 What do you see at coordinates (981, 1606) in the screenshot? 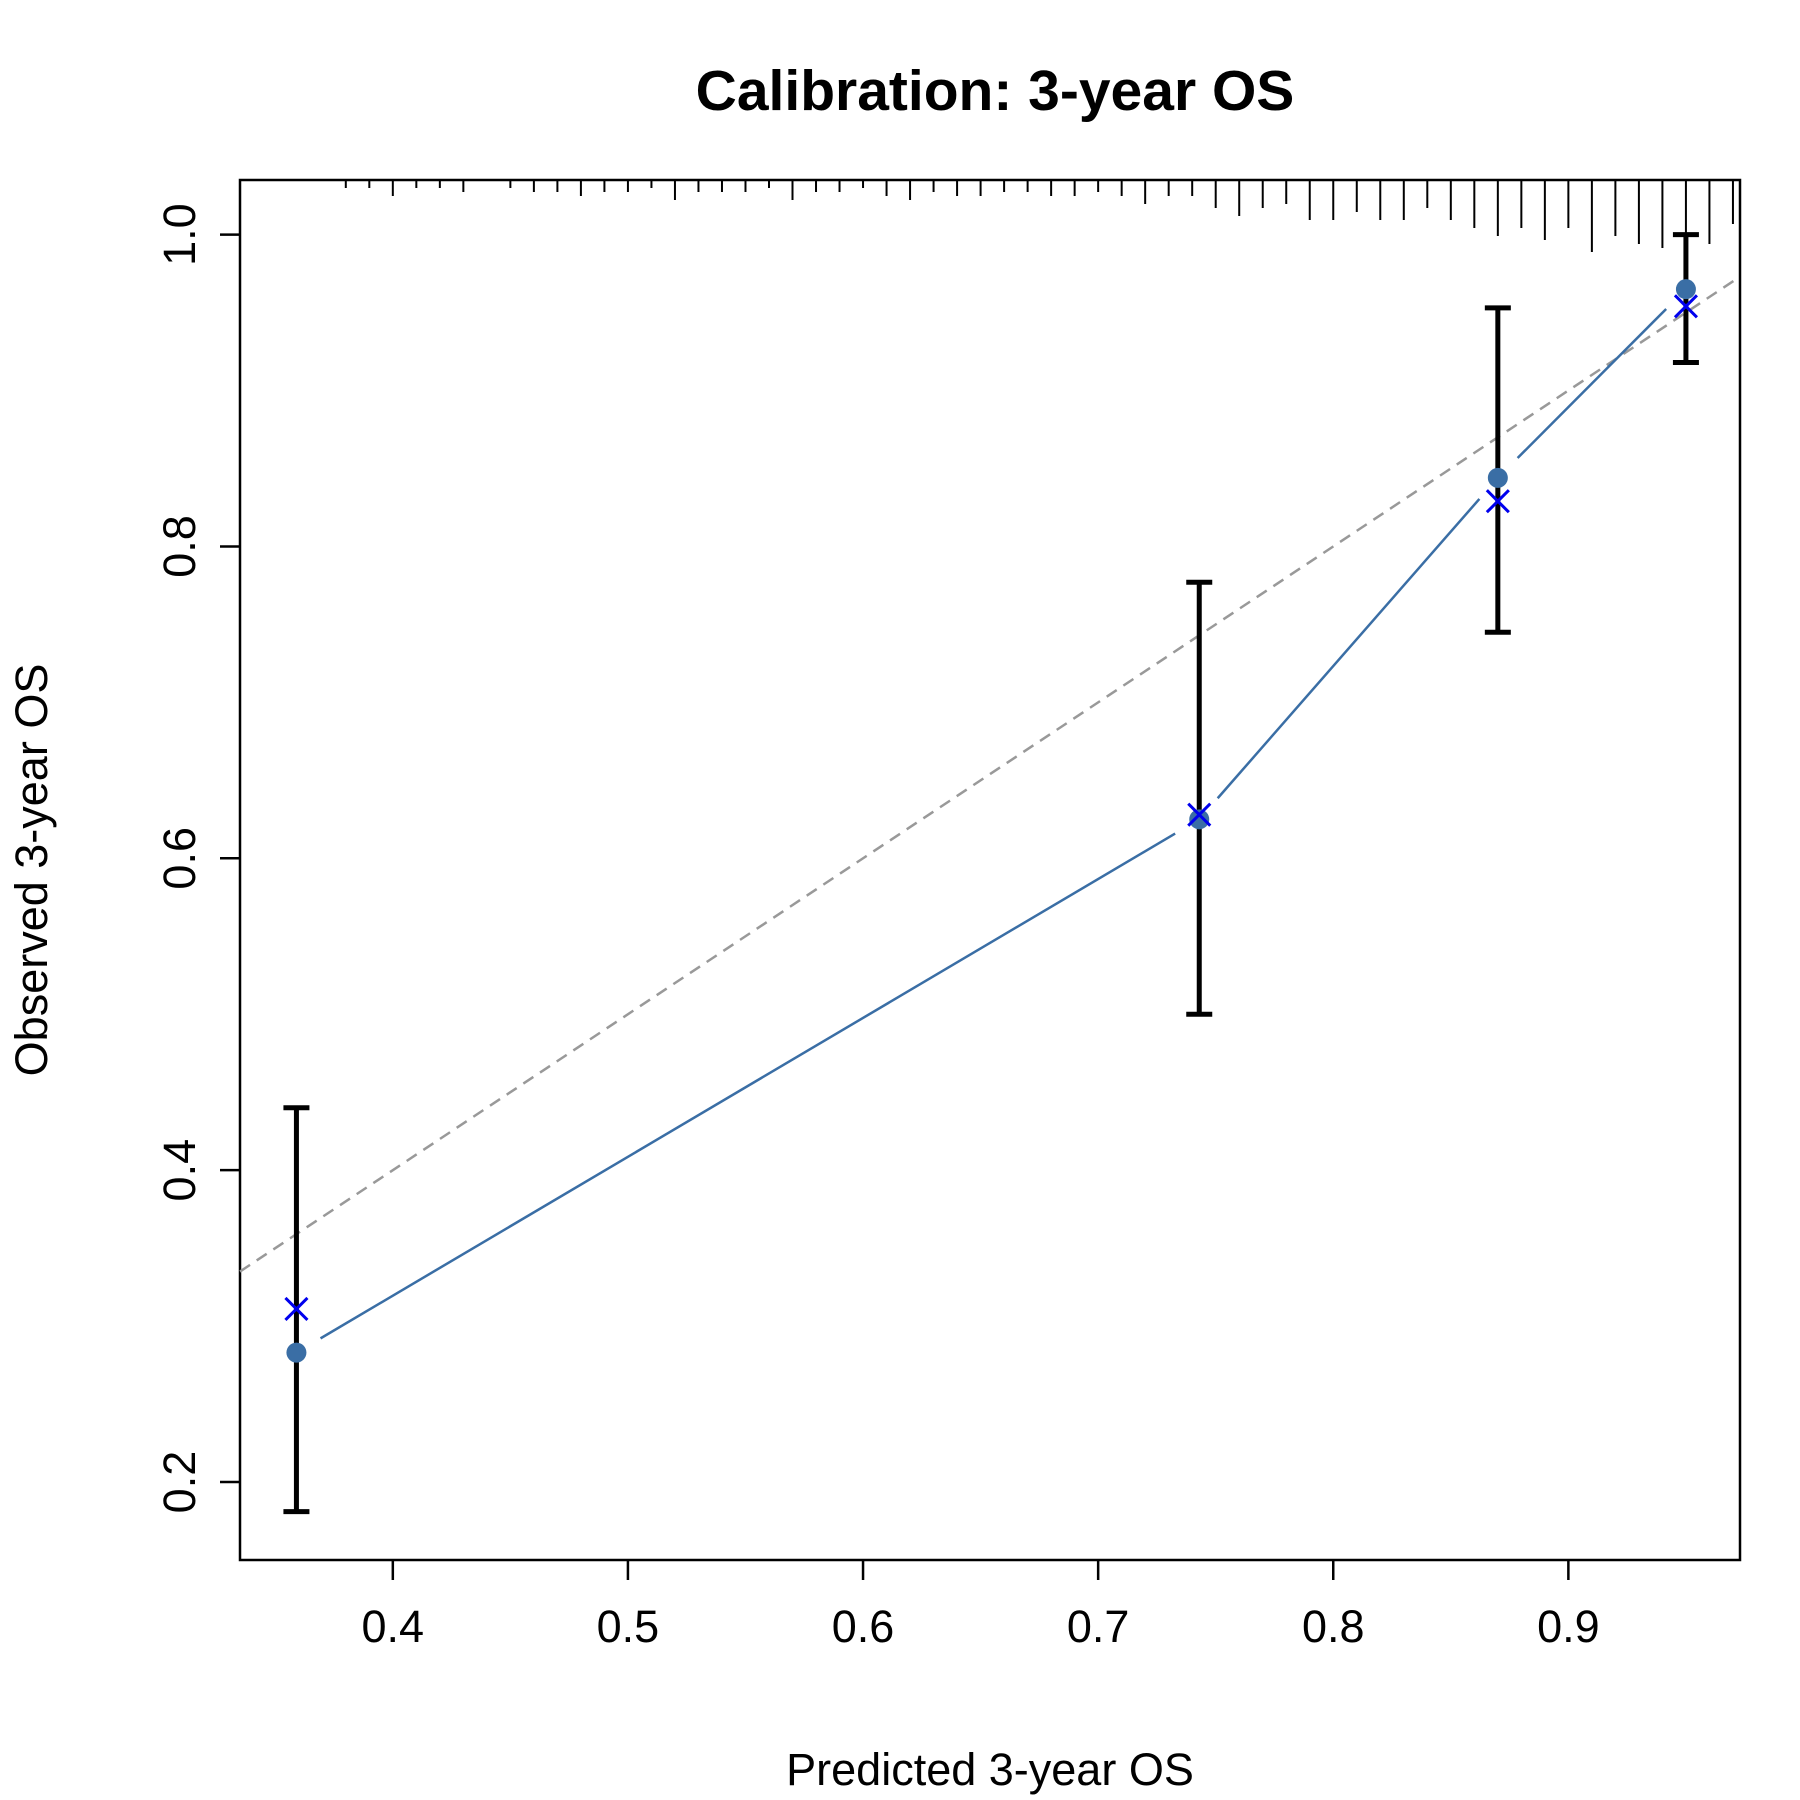
I see `x-axis: 0.4 0.5 0.6 0.7 0.8 0.9` at bounding box center [981, 1606].